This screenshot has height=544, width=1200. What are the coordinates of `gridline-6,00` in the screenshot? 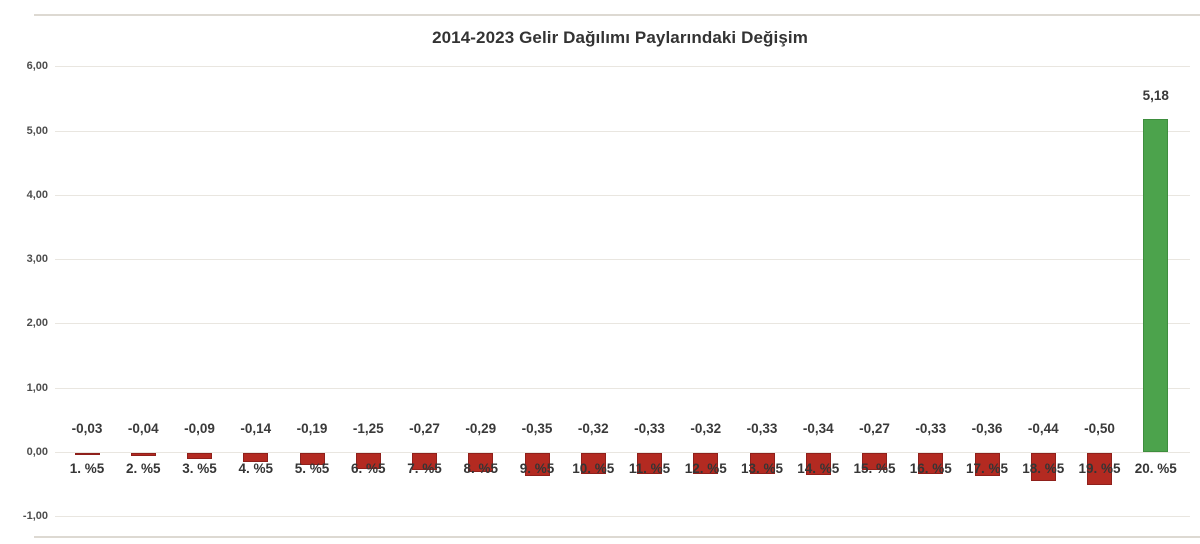 It's located at (622, 67).